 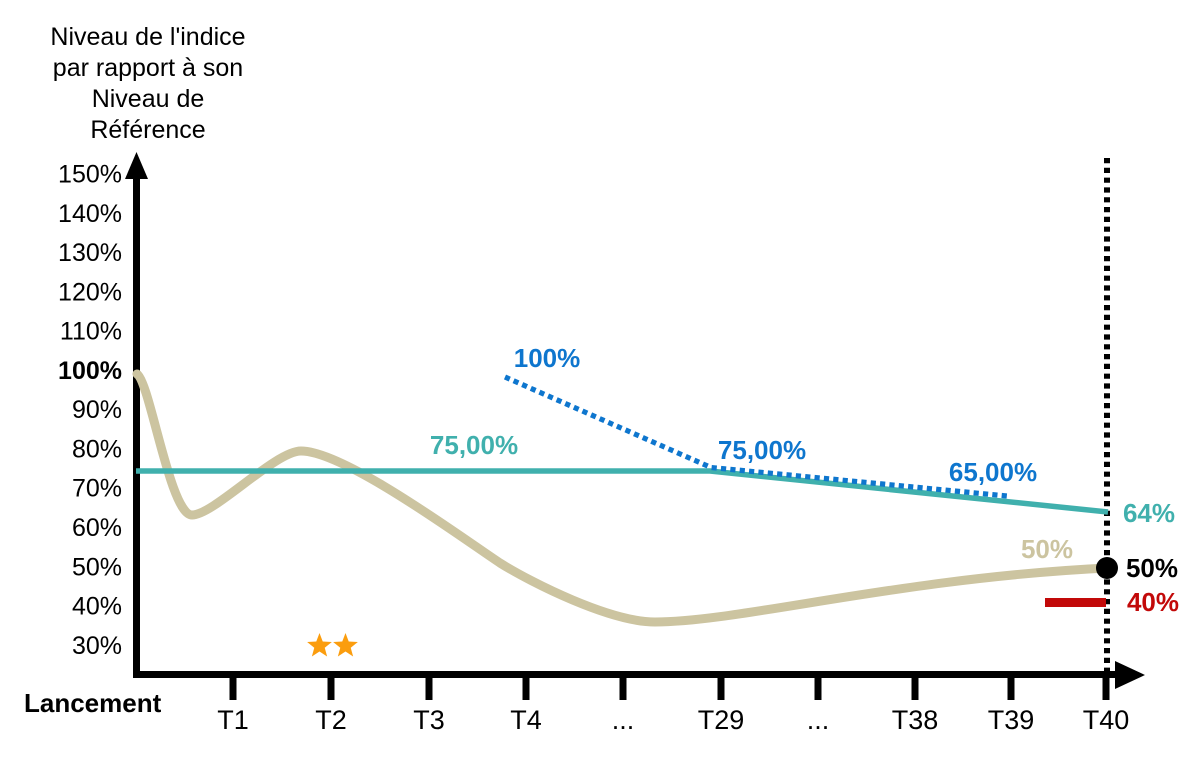 What do you see at coordinates (97, 528) in the screenshot?
I see `svg-text: 60%` at bounding box center [97, 528].